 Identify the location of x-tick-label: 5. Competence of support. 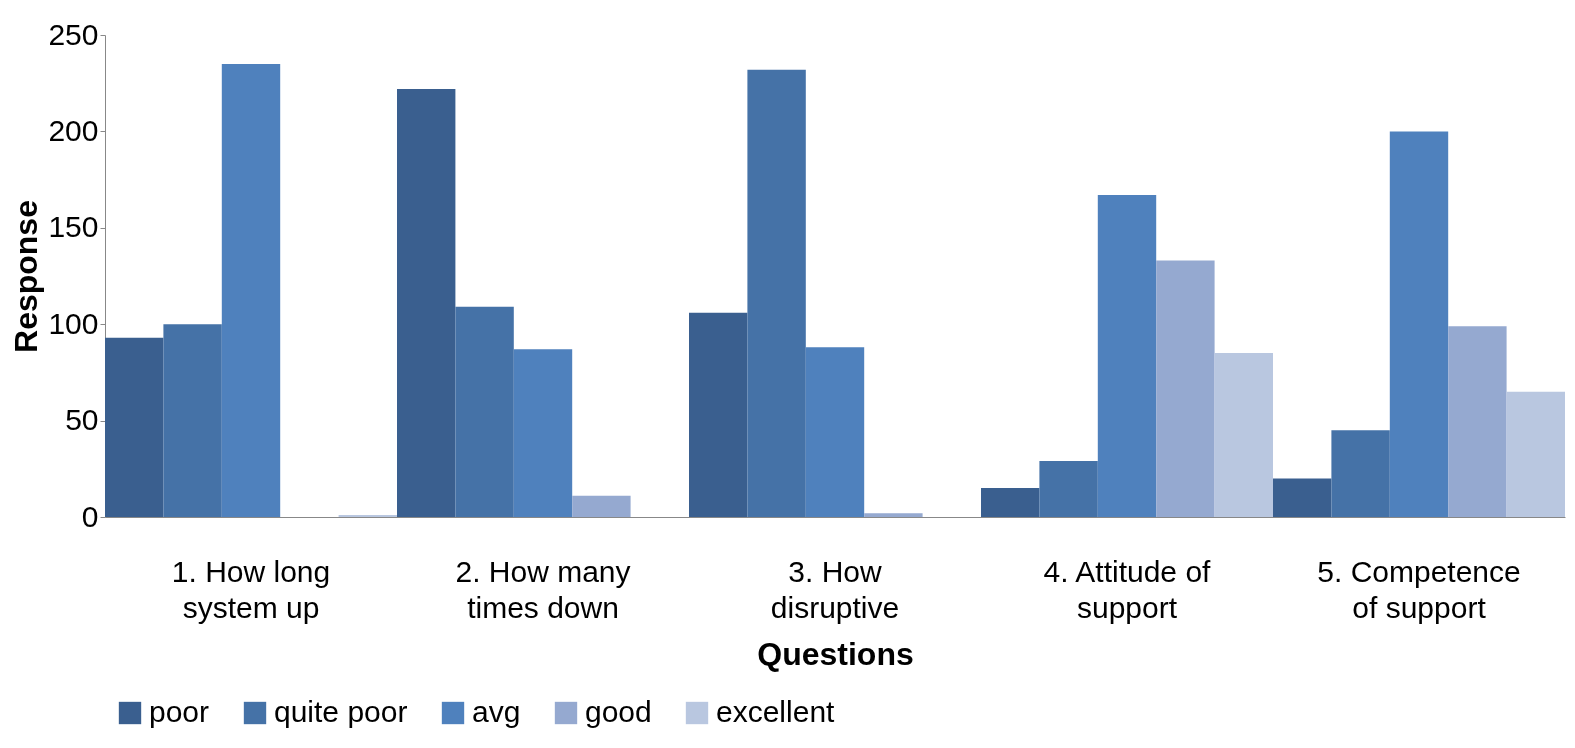
(1419, 589).